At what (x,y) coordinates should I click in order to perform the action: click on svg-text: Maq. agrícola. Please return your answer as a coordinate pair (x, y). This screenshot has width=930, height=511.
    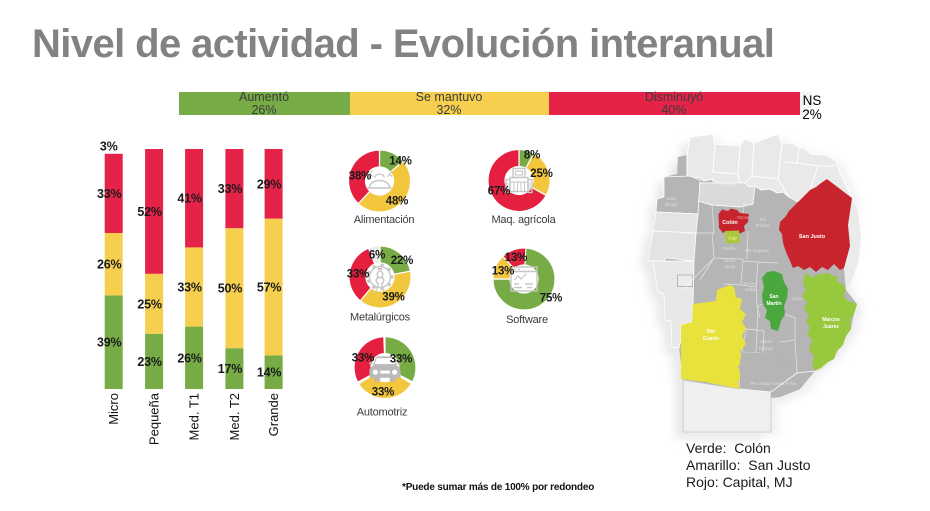
    Looking at the image, I should click on (523, 220).